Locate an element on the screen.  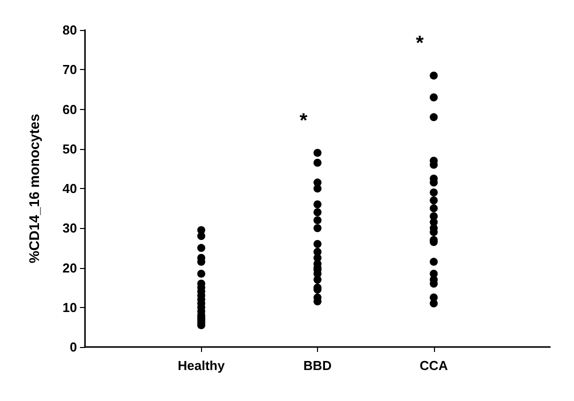
y-tick-label: 80 is located at coordinates (69, 30).